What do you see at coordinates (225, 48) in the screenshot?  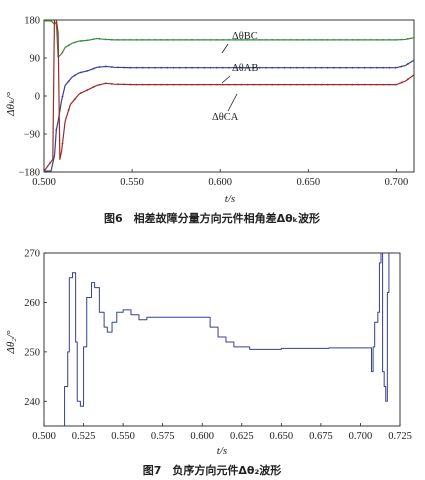 I see `leader-line-bc` at bounding box center [225, 48].